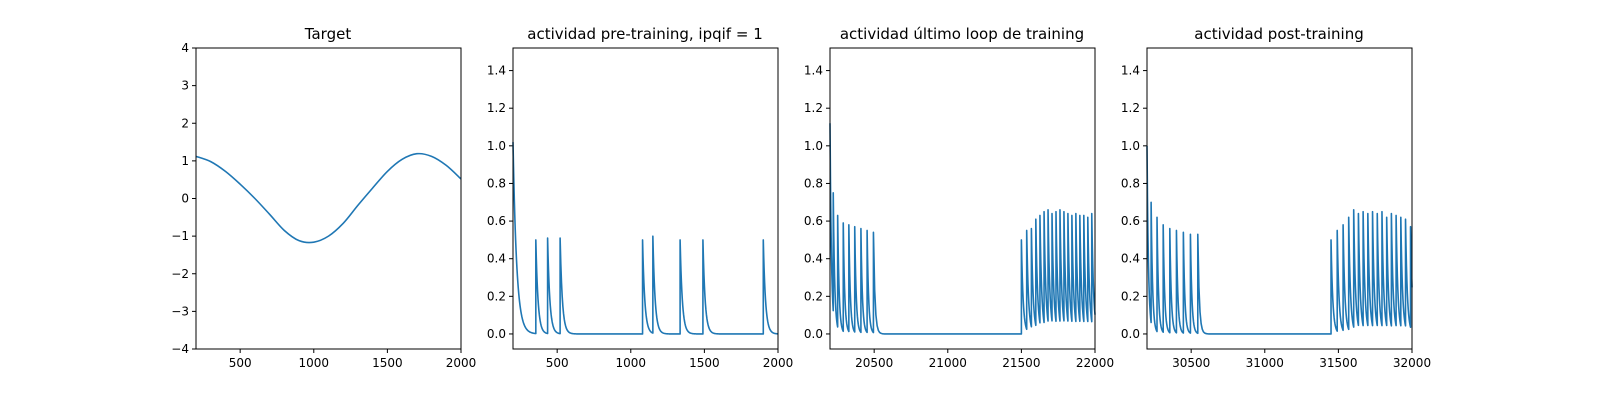 The image size is (1600, 400). I want to click on y-tick-label: −1, so click(180, 236).